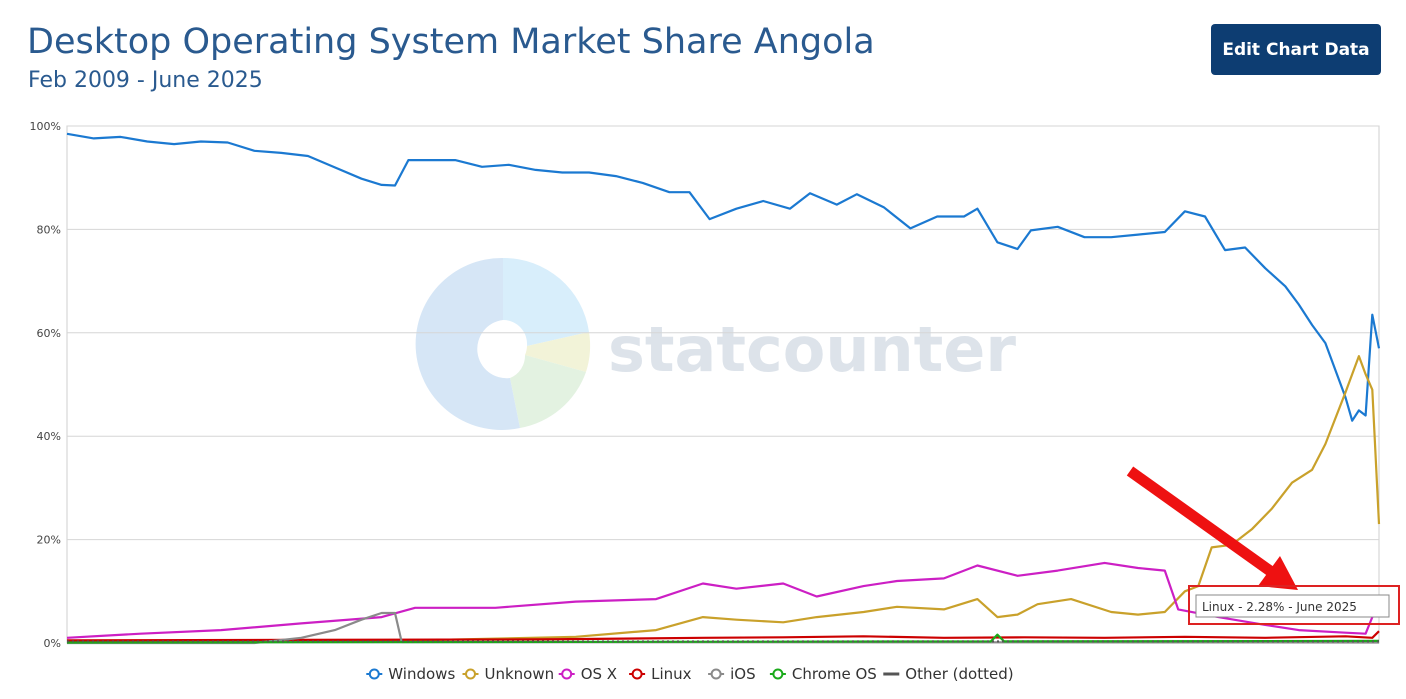 The image size is (1406, 699). I want to click on tooltip-highlight-box, so click(1294, 605).